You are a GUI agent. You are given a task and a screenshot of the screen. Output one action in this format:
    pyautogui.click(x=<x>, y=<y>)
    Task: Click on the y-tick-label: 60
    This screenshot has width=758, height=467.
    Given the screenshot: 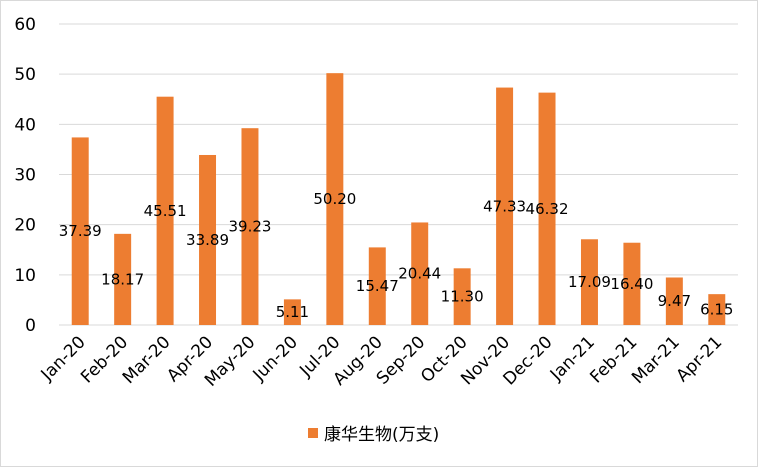 What is the action you would take?
    pyautogui.click(x=25, y=25)
    